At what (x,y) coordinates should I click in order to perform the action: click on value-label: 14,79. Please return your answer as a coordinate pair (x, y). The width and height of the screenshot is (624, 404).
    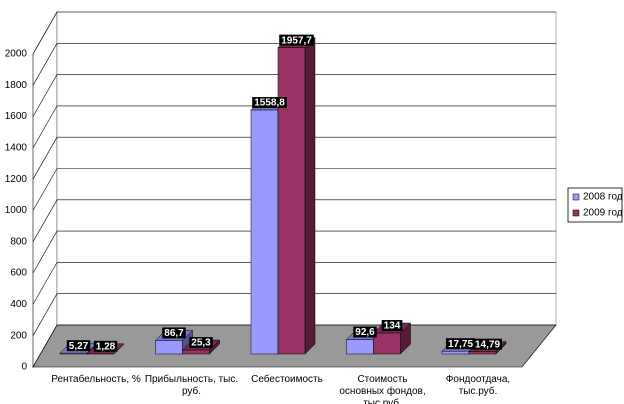
    Looking at the image, I should click on (487, 344).